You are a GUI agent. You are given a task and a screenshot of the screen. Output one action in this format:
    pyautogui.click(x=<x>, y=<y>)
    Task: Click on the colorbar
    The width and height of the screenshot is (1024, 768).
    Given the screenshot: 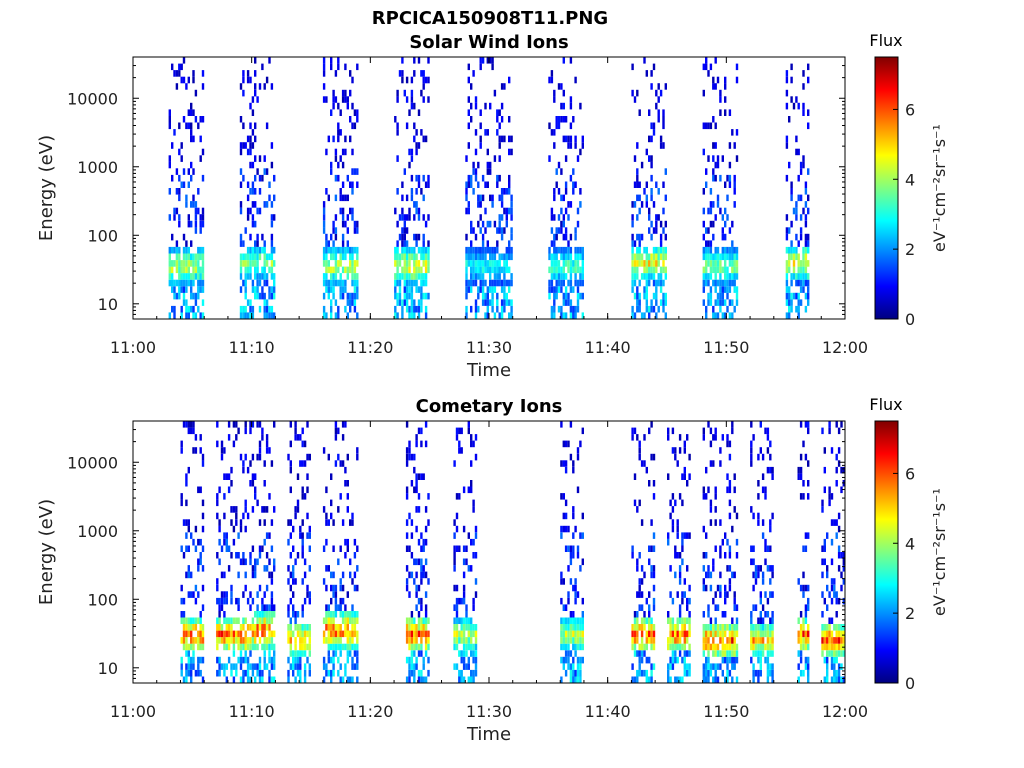 What is the action you would take?
    pyautogui.click(x=886, y=552)
    